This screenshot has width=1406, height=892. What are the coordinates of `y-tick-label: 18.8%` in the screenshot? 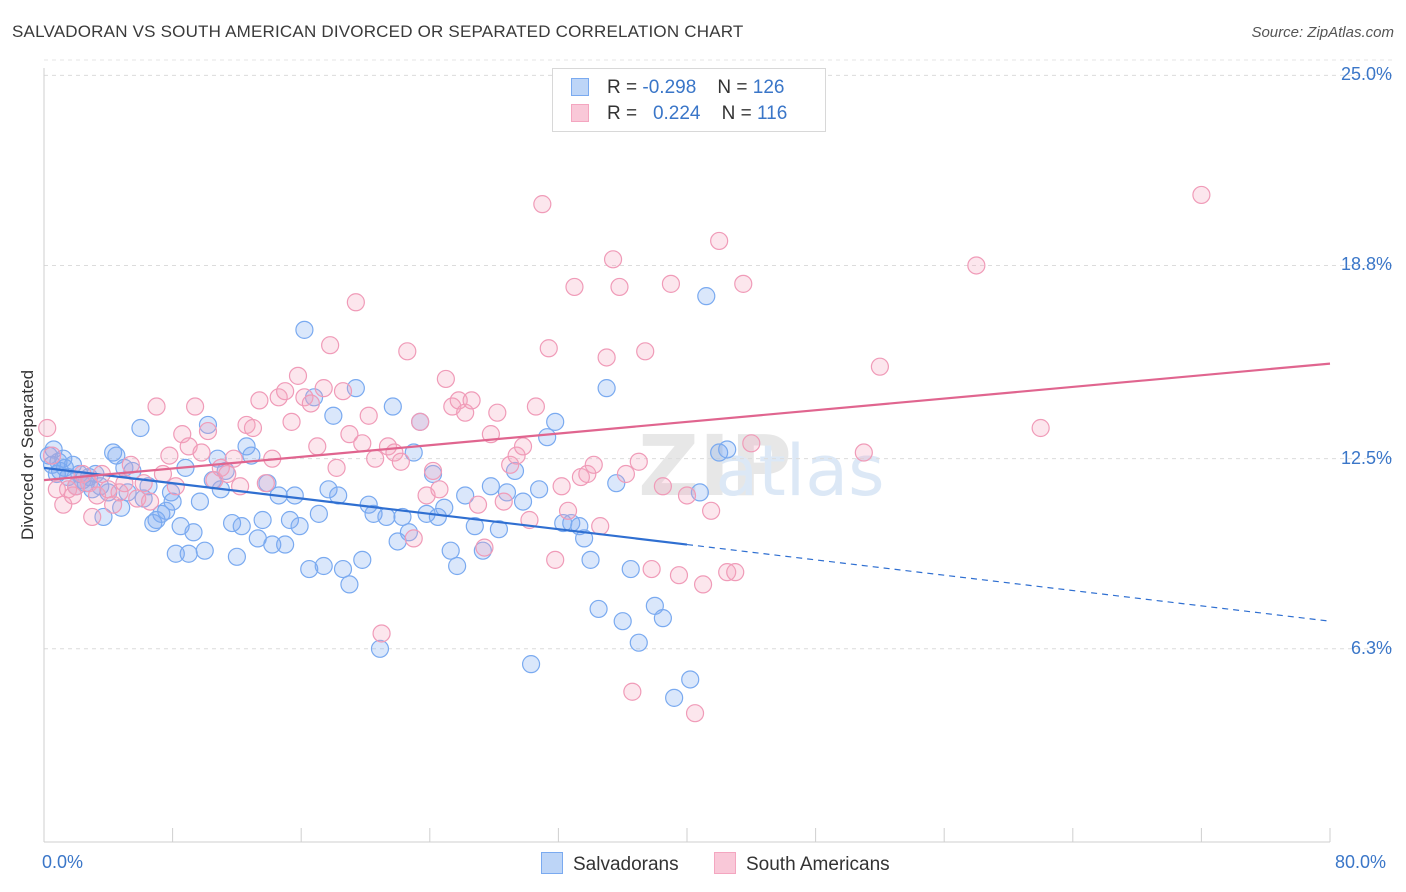 It's located at (1366, 264).